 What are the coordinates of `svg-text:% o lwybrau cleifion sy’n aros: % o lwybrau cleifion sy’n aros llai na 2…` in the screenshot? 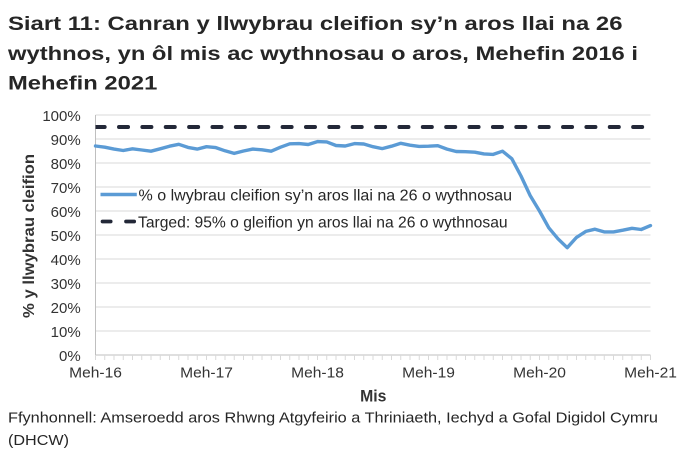 It's located at (326, 195).